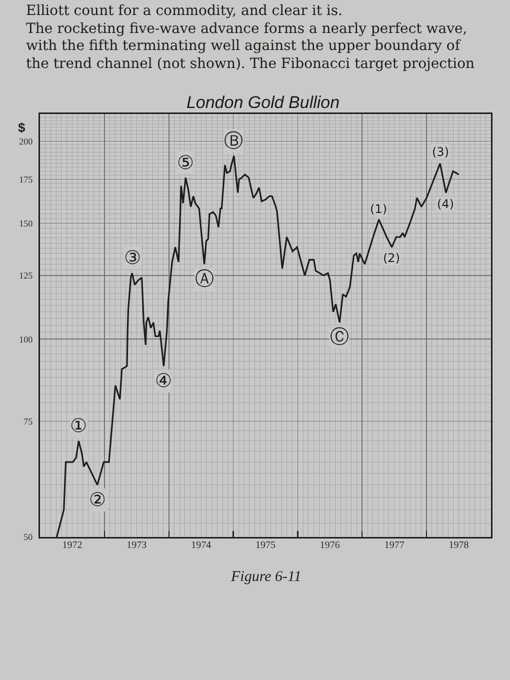 The height and width of the screenshot is (680, 510). Describe the element at coordinates (163, 381) in the screenshot. I see `annotation: ④` at that location.